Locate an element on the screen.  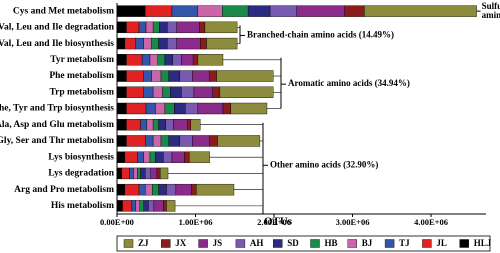
legend-label: ZJ is located at coordinates (143, 243).